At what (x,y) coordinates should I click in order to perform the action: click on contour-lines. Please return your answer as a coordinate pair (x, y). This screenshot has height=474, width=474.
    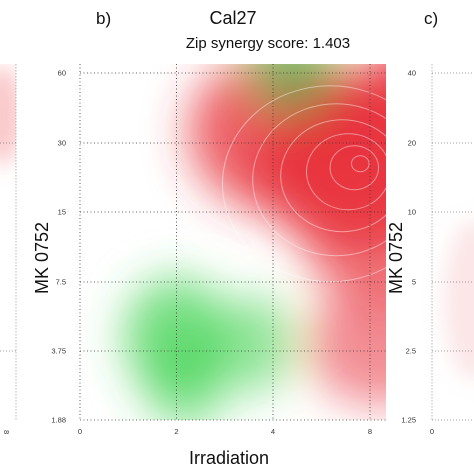
    Looking at the image, I should click on (304, 184).